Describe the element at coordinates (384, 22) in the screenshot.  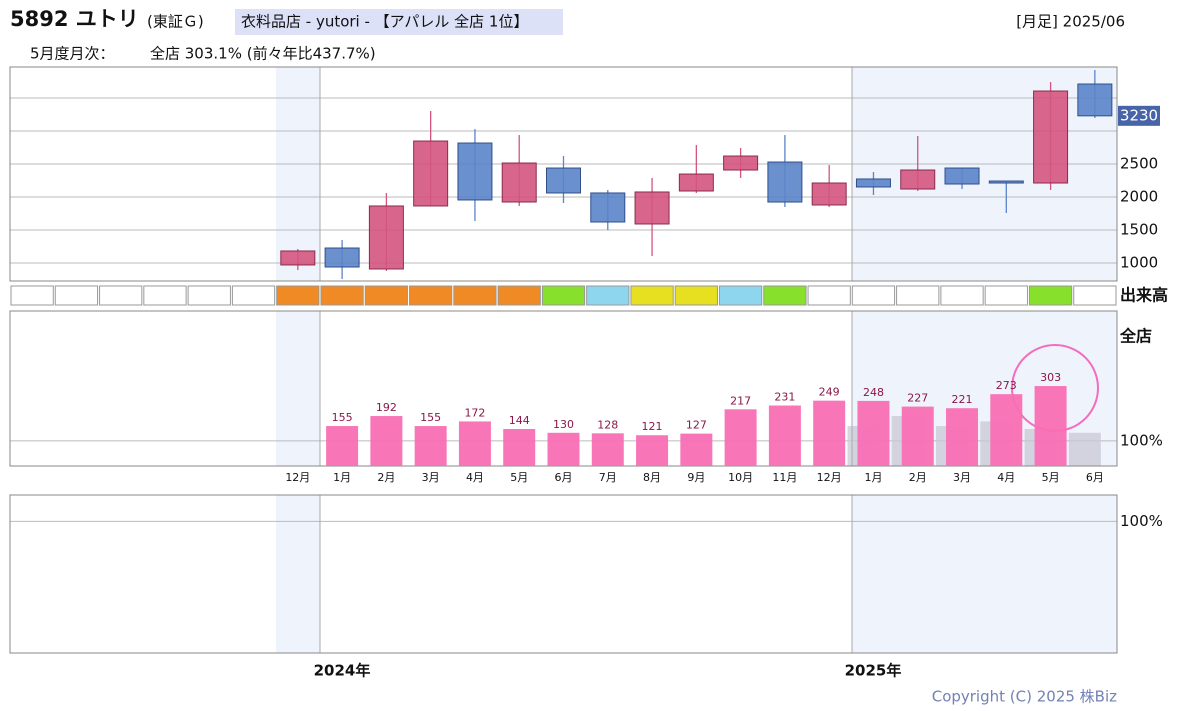
I see `industry: 衣料品店 - yutori - 【アパレル 全店 1位】` at that location.